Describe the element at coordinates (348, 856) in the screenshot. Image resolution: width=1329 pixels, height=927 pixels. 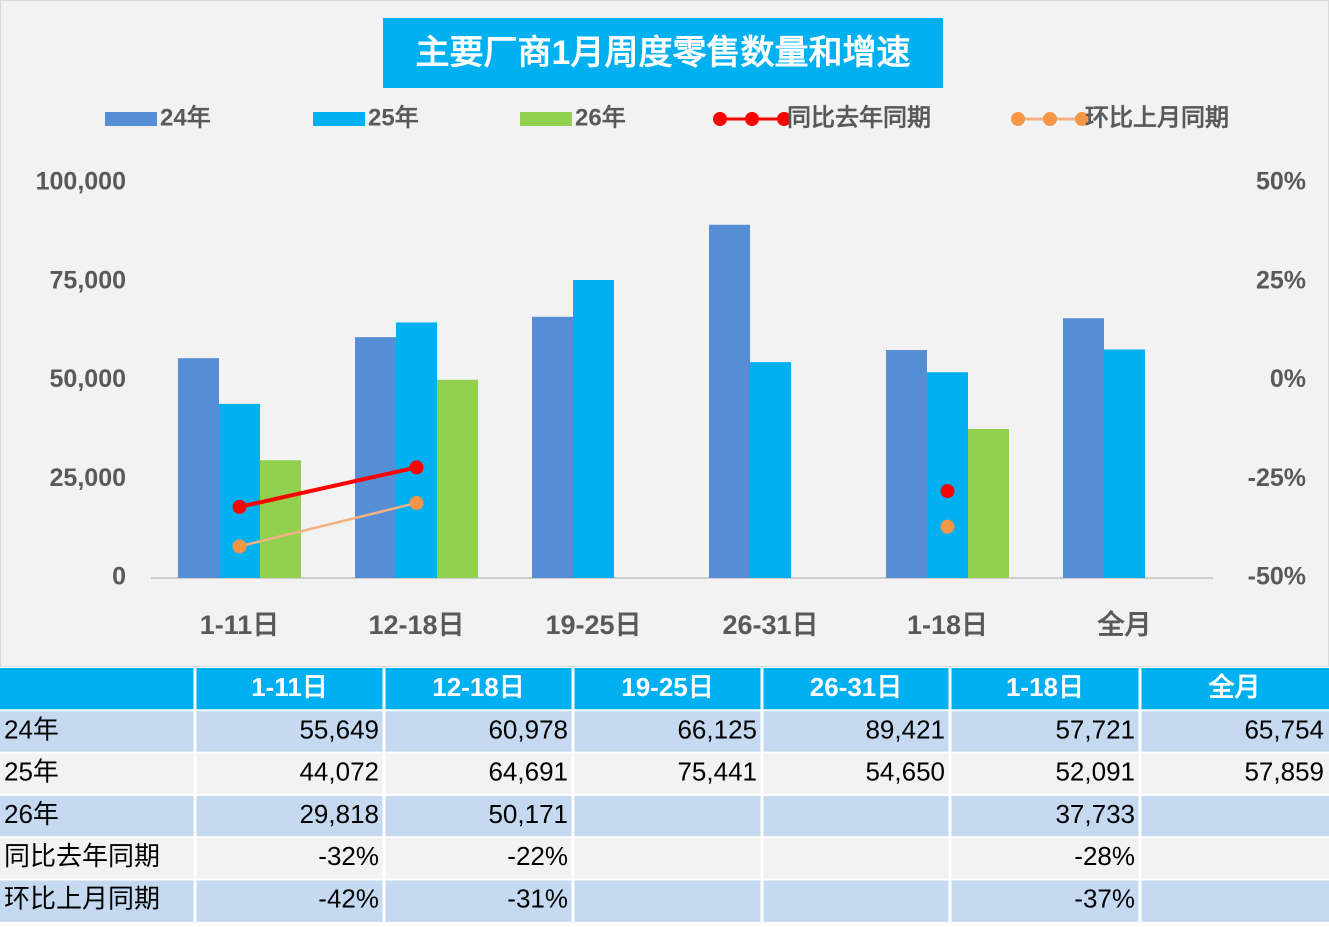
I see `table-cell: -32%` at that location.